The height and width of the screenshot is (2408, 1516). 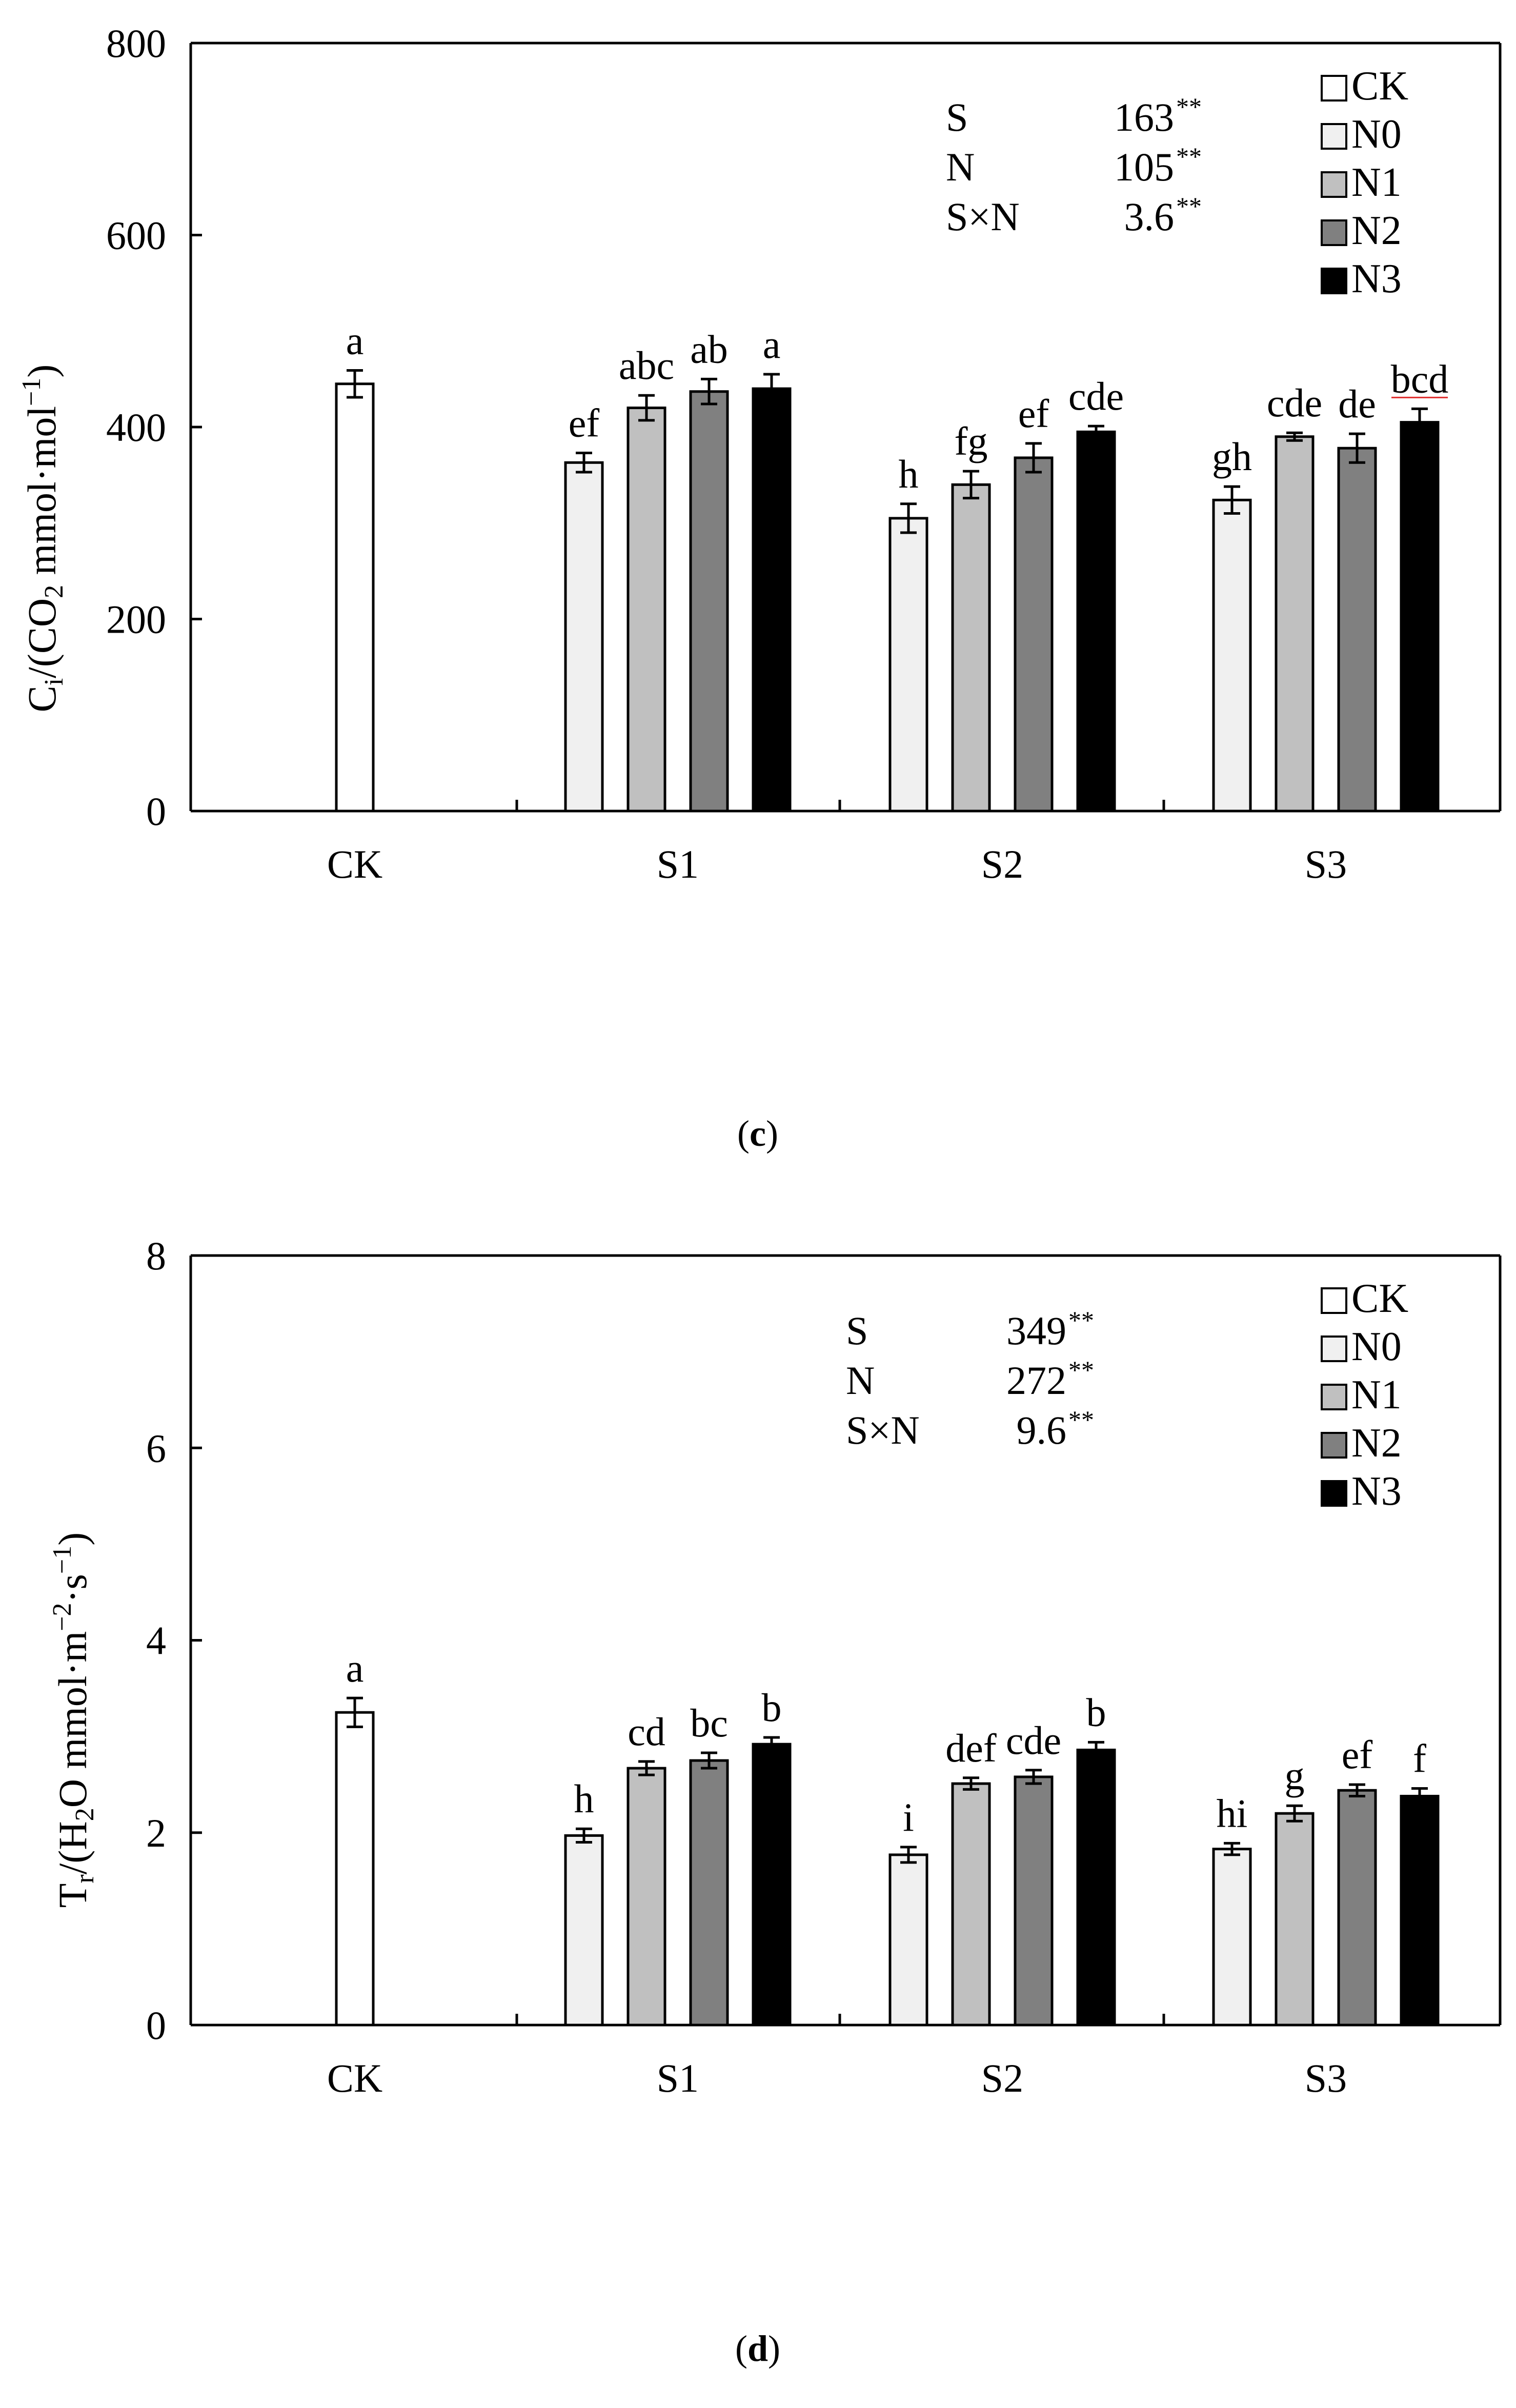 What do you see at coordinates (1232, 456) in the screenshot?
I see `significance-letter: gh` at bounding box center [1232, 456].